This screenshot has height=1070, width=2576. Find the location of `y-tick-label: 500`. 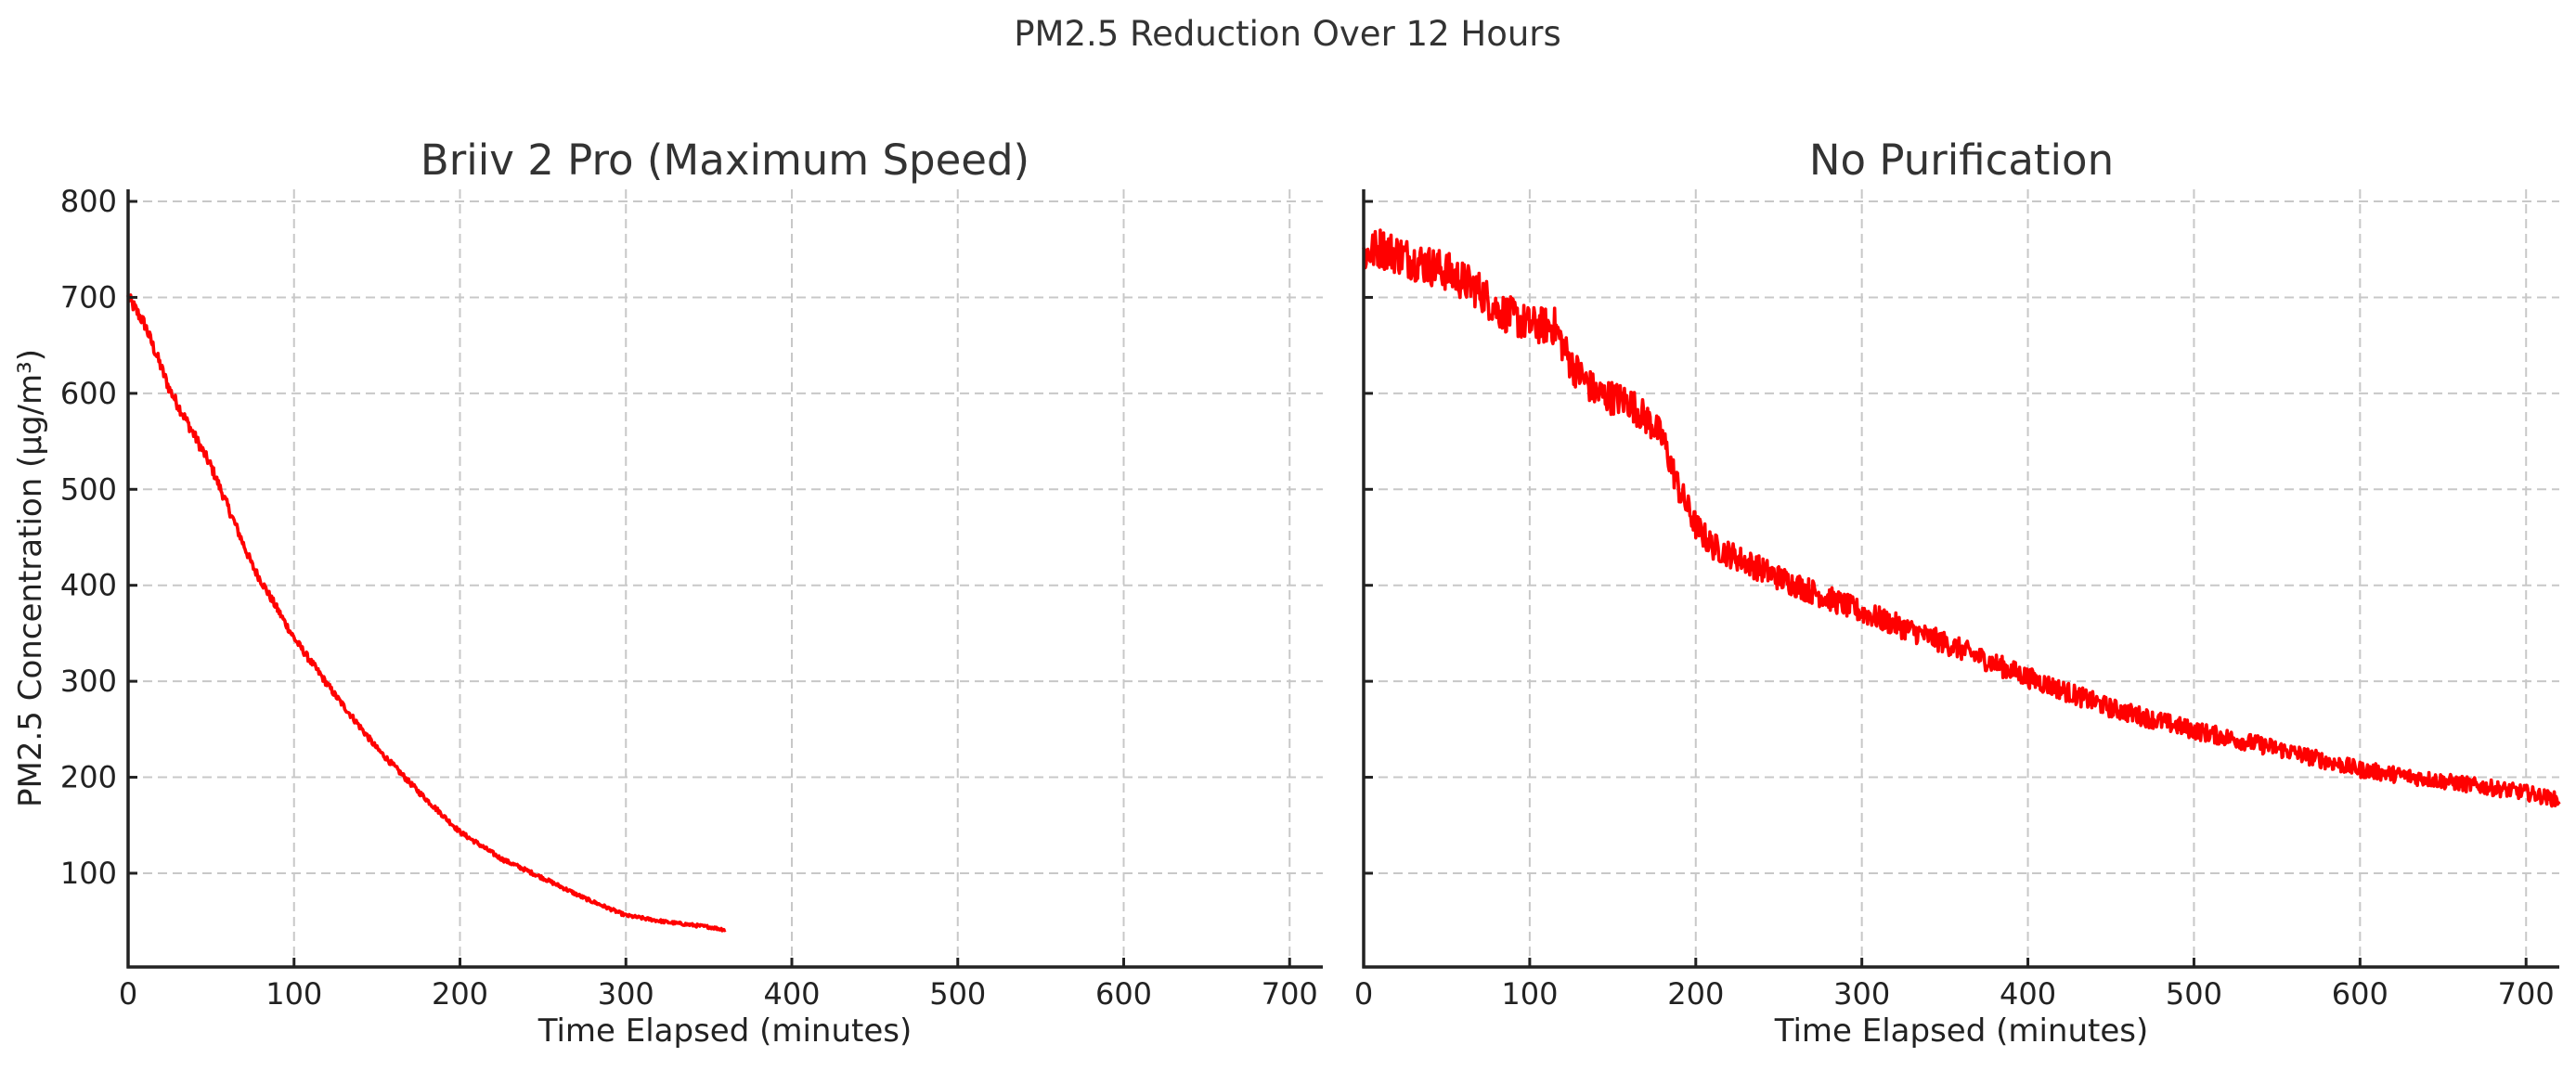

y-tick-label: 500 is located at coordinates (88, 489).